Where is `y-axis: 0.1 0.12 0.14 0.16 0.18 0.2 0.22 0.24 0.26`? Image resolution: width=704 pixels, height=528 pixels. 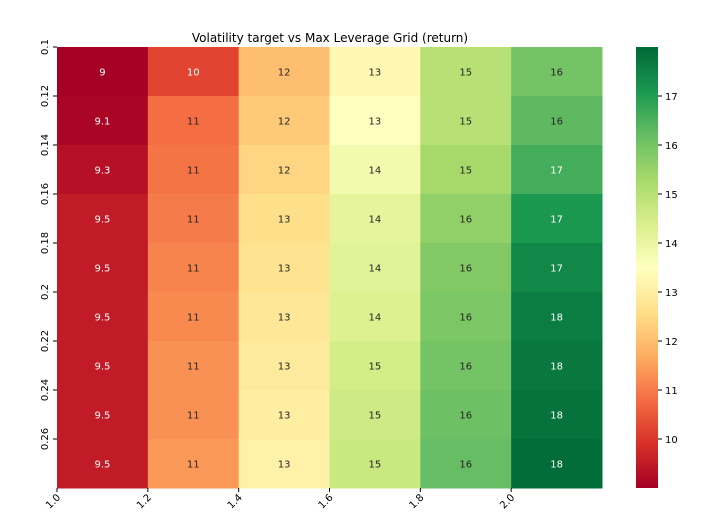
y-axis: 0.1 0.12 0.14 0.16 0.18 0.2 0.22 0.24 0.26 is located at coordinates (48, 244).